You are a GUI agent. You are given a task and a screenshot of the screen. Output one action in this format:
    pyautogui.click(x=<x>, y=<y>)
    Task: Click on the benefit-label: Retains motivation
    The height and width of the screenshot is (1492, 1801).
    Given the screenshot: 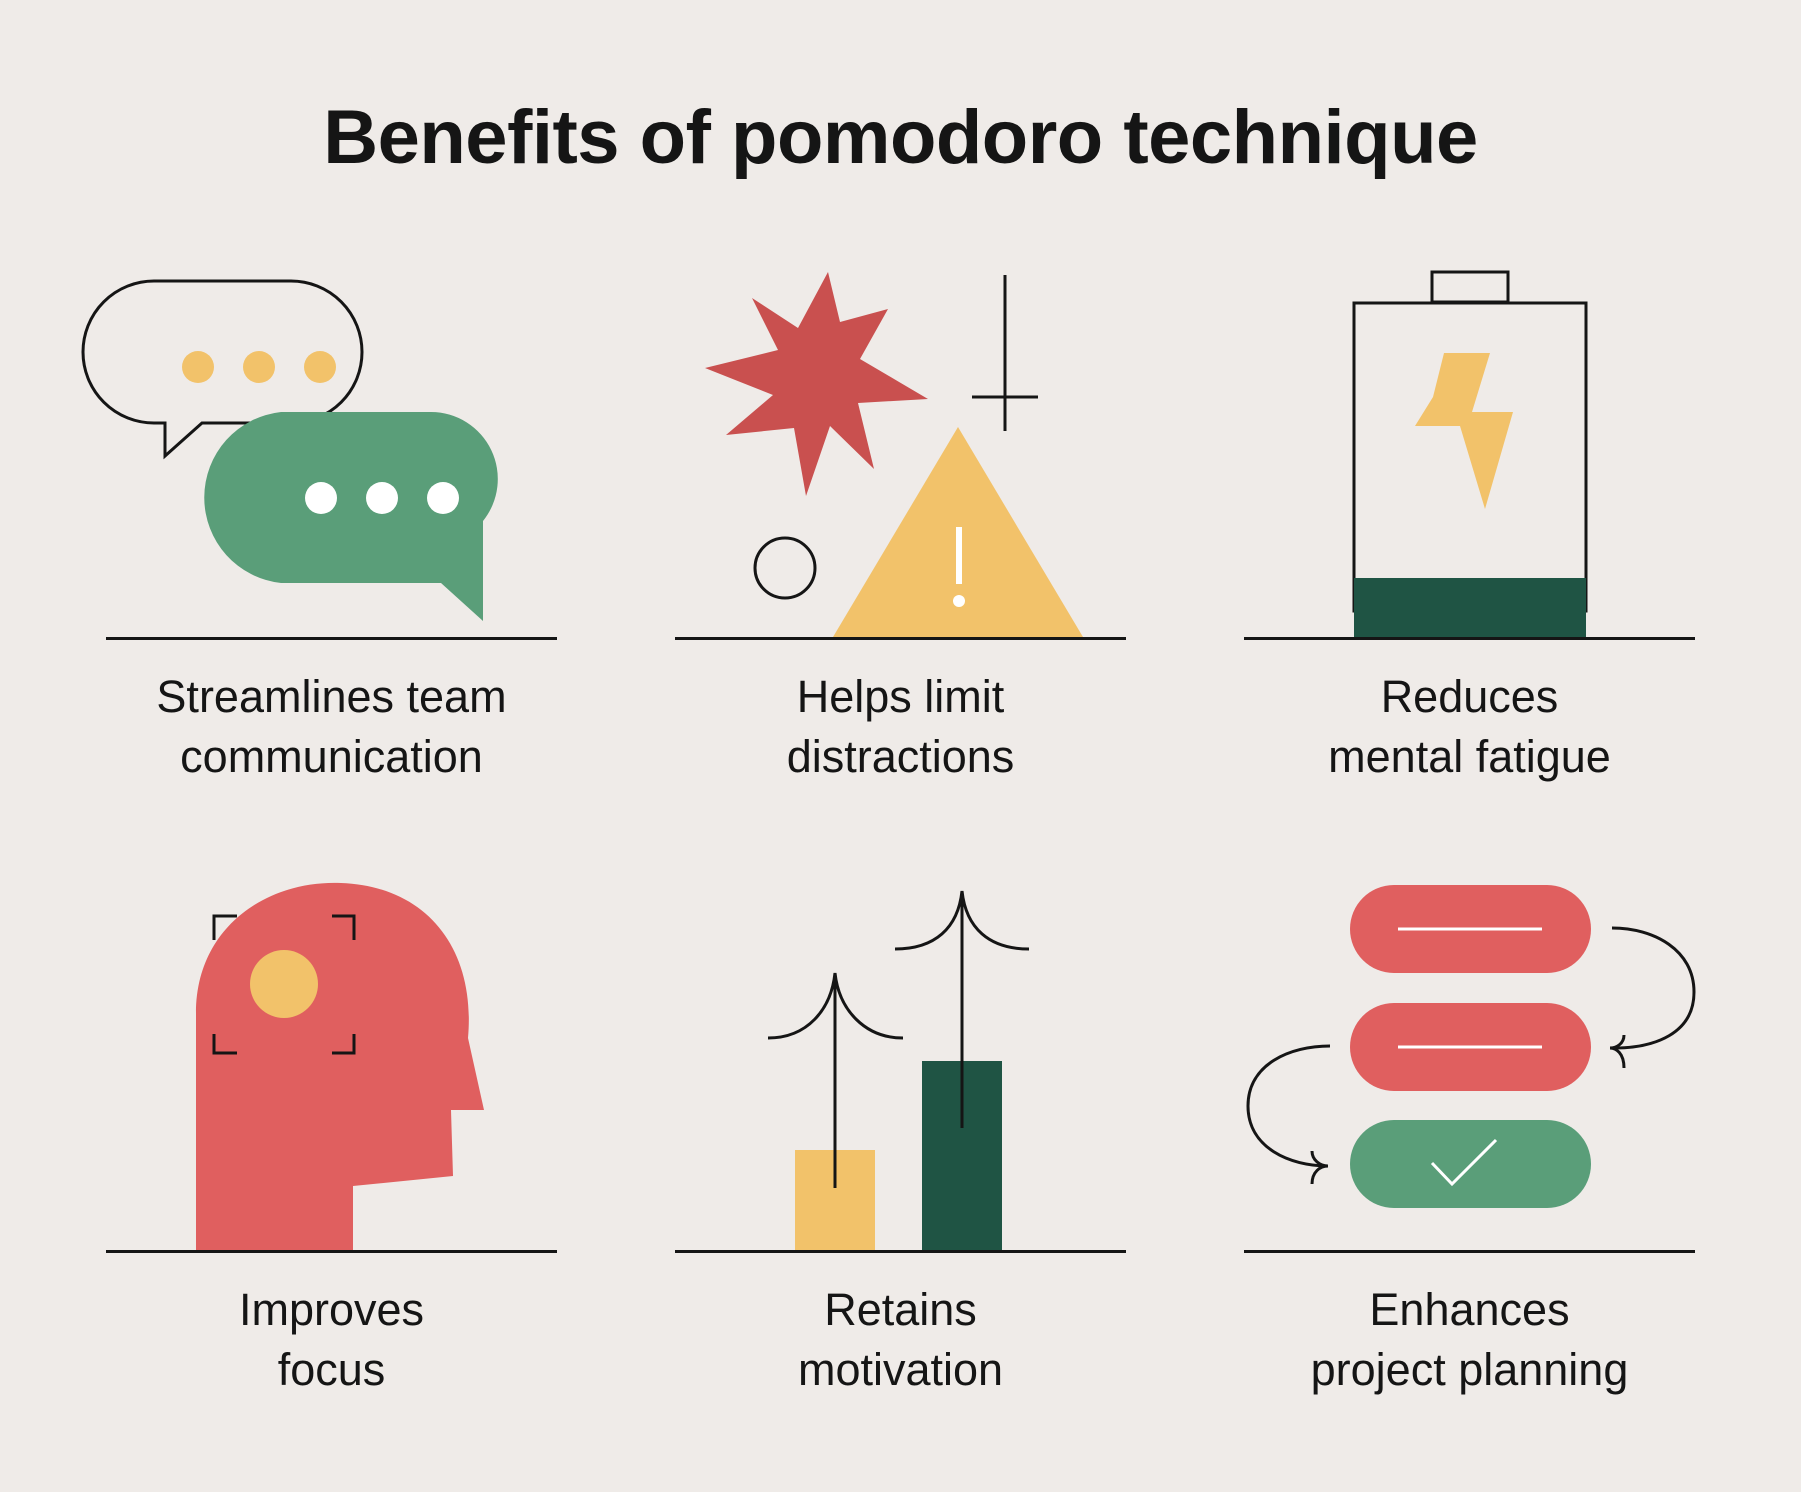 What is the action you would take?
    pyautogui.click(x=900, y=1339)
    